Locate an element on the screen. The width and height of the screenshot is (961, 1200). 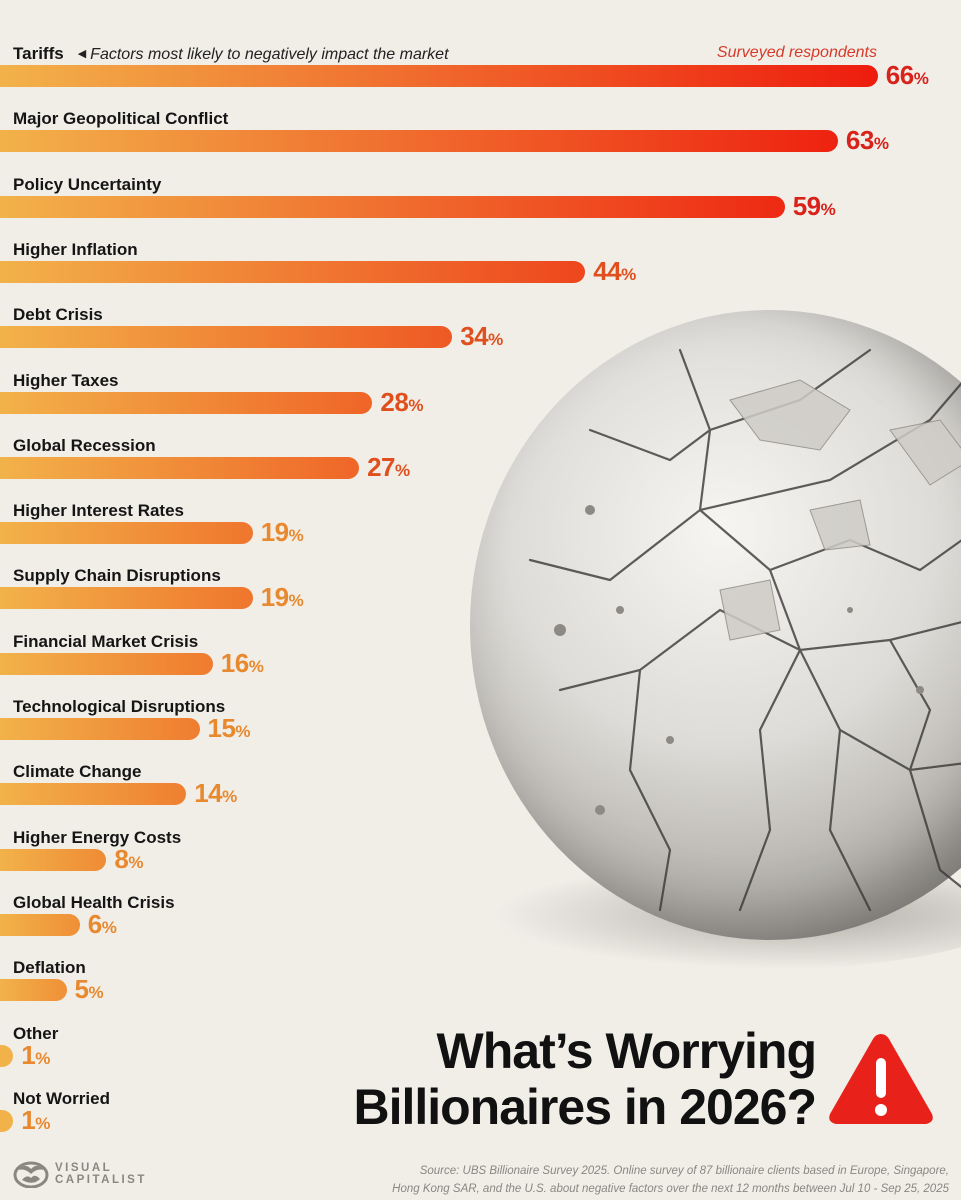
bar-label: Global Health Crisis is located at coordinates (94, 903).